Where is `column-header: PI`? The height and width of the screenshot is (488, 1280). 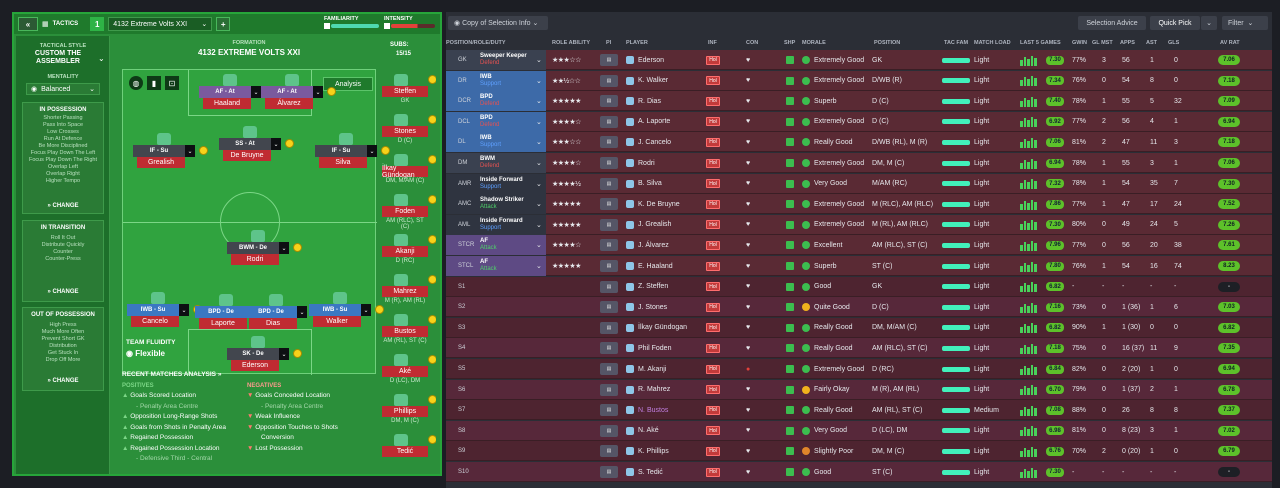
column-header: PI is located at coordinates (609, 43).